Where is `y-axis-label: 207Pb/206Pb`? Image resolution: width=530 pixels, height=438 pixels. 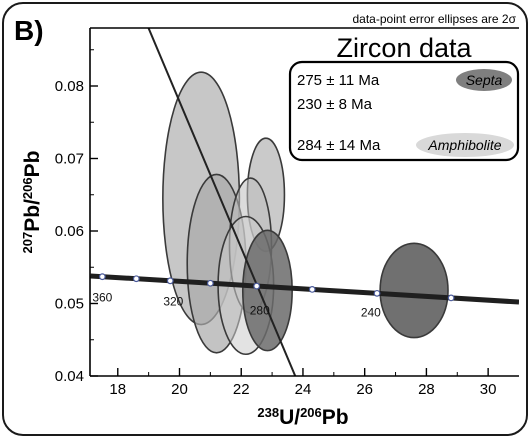
y-axis-label: 207Pb/206Pb is located at coordinates (32, 202).